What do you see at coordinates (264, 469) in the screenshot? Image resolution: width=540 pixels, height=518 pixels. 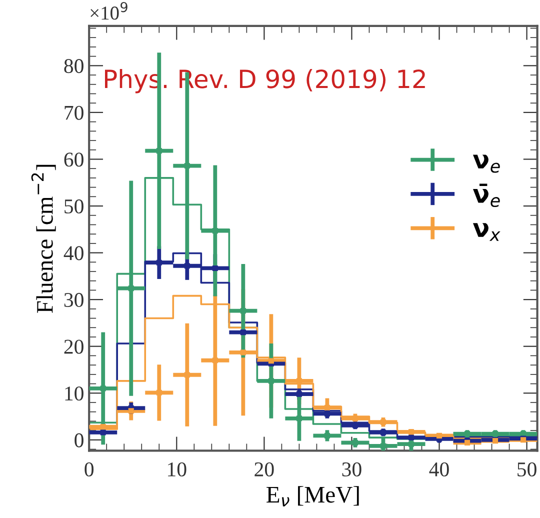 I see `x-tick-label: 20` at bounding box center [264, 469].